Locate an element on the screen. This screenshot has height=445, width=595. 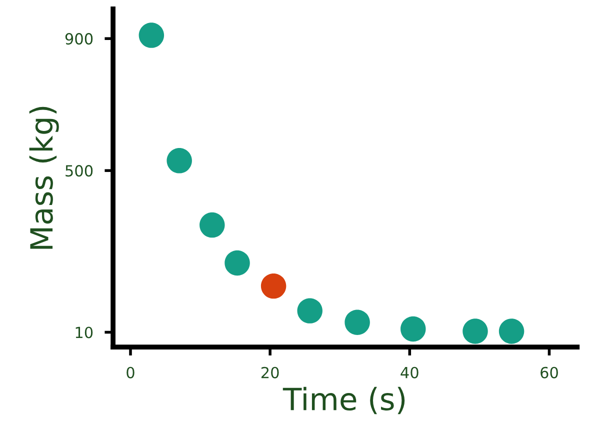
x-axis-title: Time (s) is located at coordinates (343, 400).